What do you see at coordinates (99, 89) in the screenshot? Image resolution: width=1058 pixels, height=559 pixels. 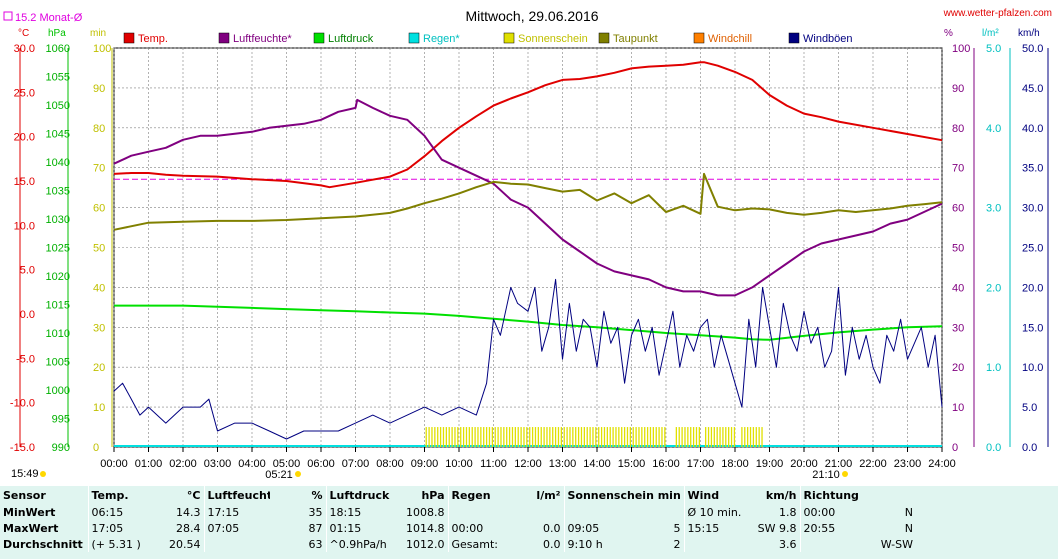 I see `minutes-tick-label: 90` at bounding box center [99, 89].